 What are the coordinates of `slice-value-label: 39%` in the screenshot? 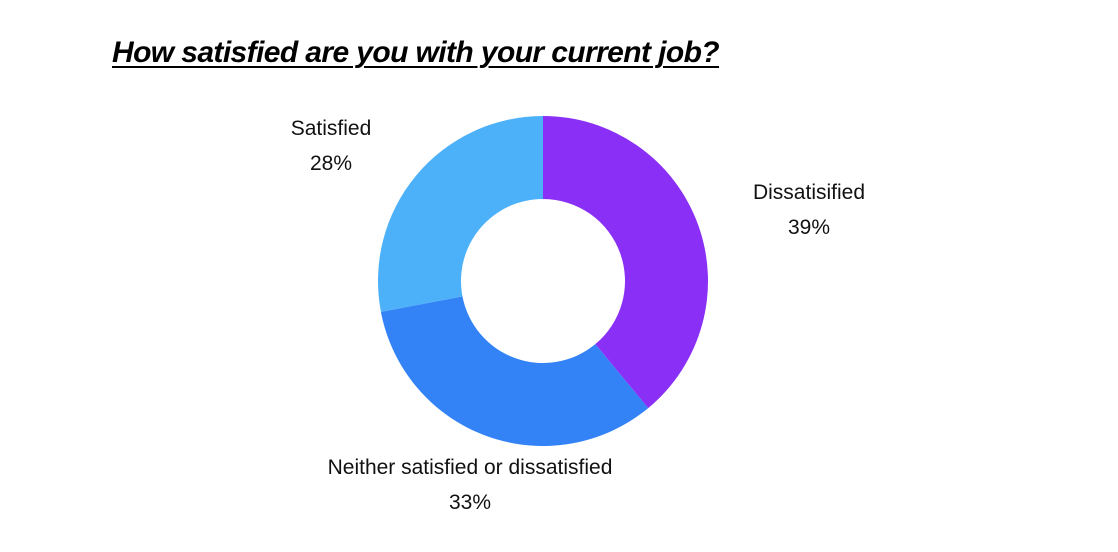 It's located at (809, 227).